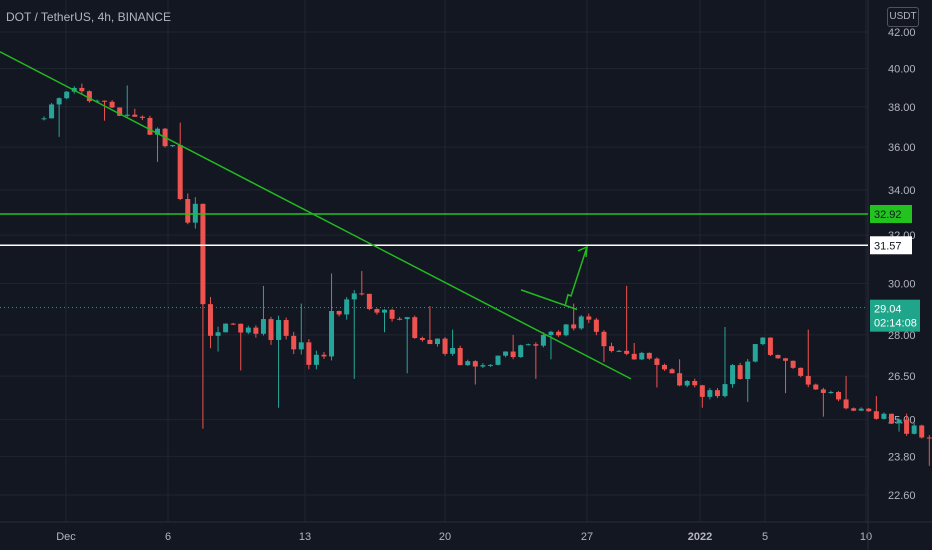 The image size is (932, 550). Describe the element at coordinates (88, 17) in the screenshot. I see `symbol-header: DOT / TetherUS, 4h, BINANCE` at that location.